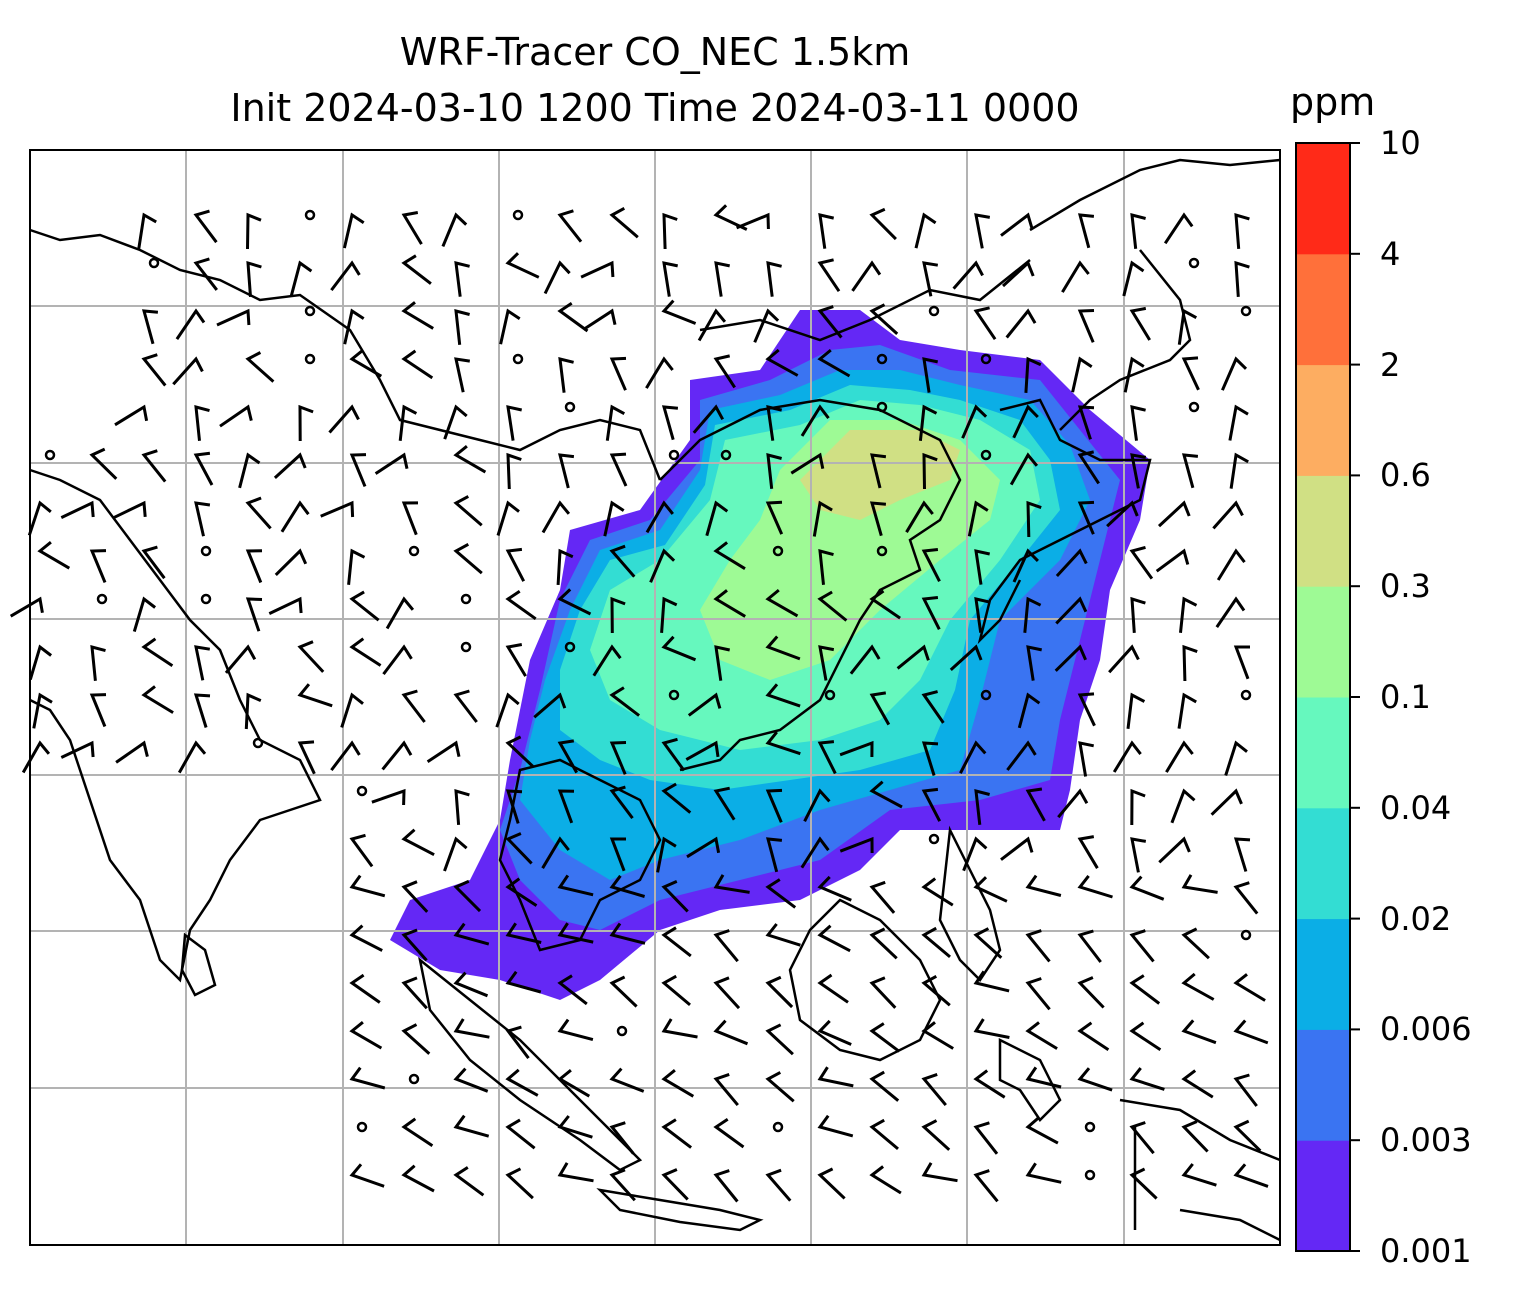 The width and height of the screenshot is (1528, 1306). What do you see at coordinates (1155, 294) in the screenshot?
I see `coast-japan` at bounding box center [1155, 294].